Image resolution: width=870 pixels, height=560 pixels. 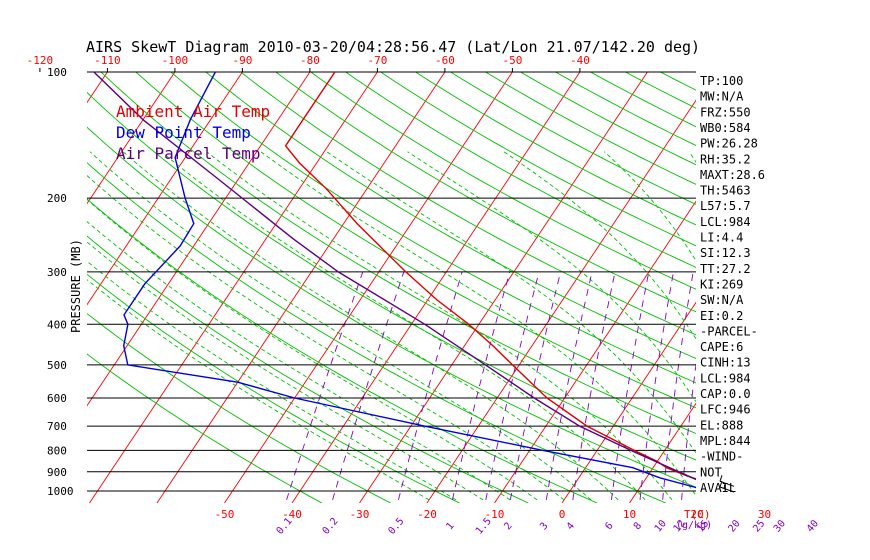 What do you see at coordinates (721, 425) in the screenshot?
I see `sounding-index-label: EL:888` at bounding box center [721, 425].